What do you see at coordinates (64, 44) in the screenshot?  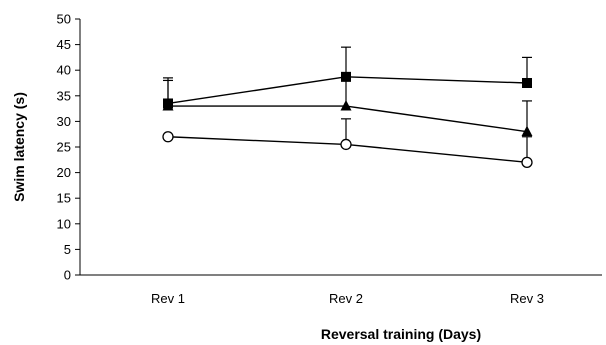 I see `y-tick-label-9: 45` at bounding box center [64, 44].